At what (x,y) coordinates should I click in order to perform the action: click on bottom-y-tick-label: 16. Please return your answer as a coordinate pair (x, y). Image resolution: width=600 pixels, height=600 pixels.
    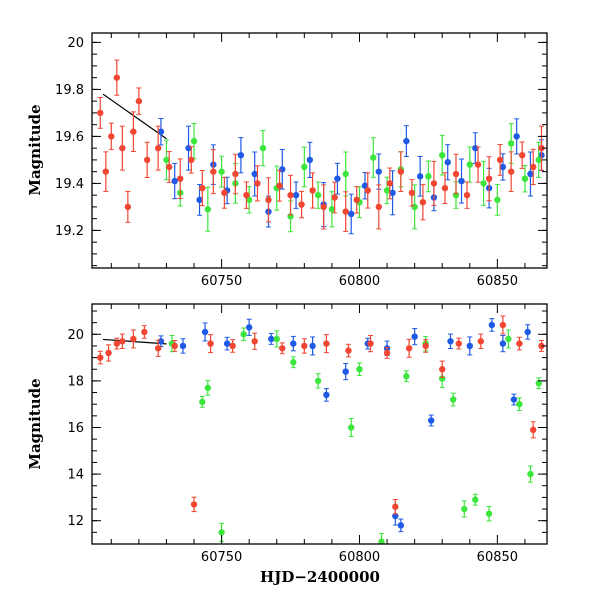
    Looking at the image, I should click on (75, 428).